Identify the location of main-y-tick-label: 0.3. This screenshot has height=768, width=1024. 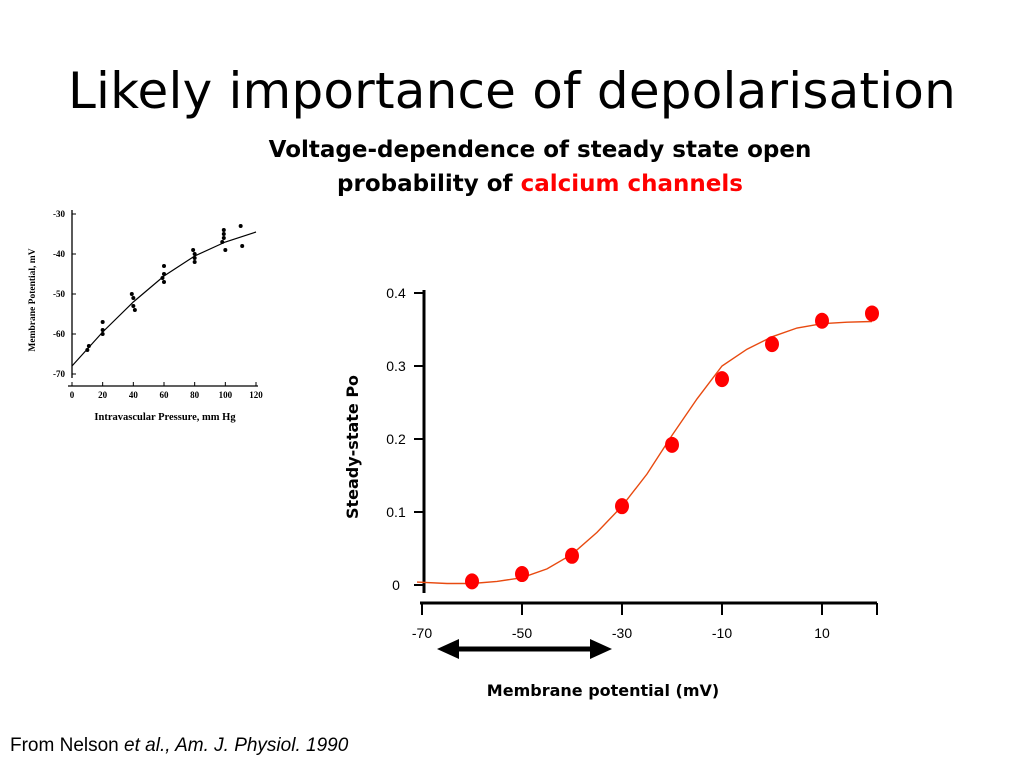
(396, 366).